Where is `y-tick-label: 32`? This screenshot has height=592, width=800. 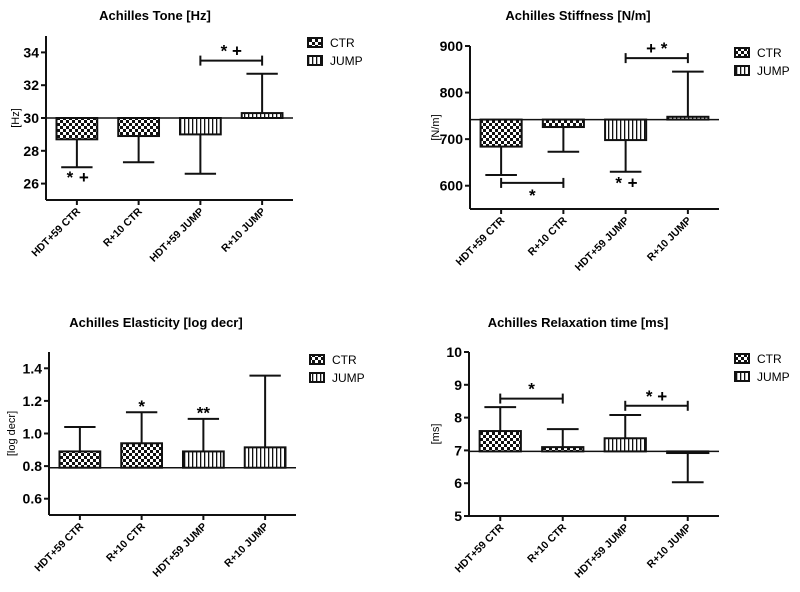
y-tick-label: 32 is located at coordinates (31, 85).